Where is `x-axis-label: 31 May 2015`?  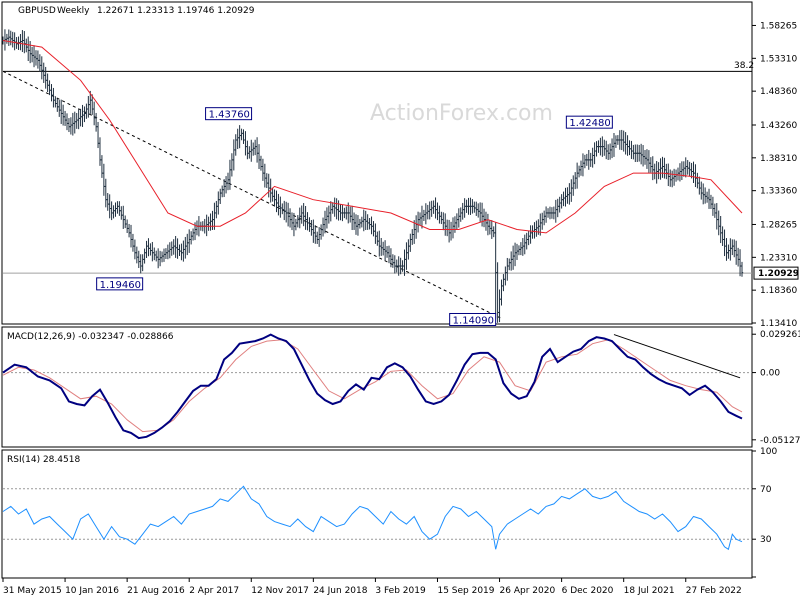
x-axis-label: 31 May 2015 is located at coordinates (32, 591).